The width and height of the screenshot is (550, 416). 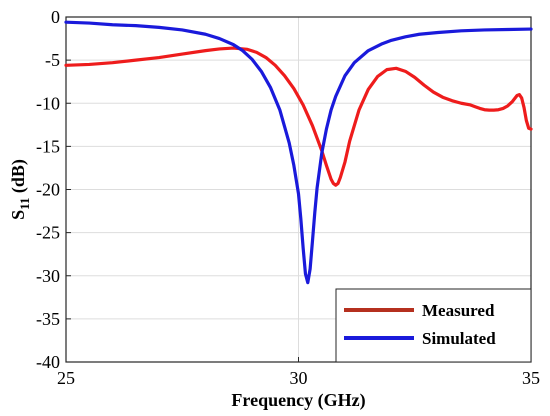 I want to click on y-axis-label-main: S, so click(x=18, y=215).